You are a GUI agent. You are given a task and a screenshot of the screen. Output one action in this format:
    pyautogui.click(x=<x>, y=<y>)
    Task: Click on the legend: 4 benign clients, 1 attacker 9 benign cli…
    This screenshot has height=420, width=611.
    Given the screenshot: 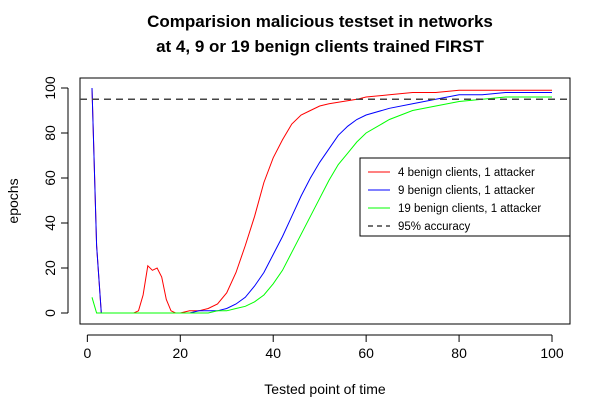 What is the action you would take?
    pyautogui.click(x=465, y=197)
    